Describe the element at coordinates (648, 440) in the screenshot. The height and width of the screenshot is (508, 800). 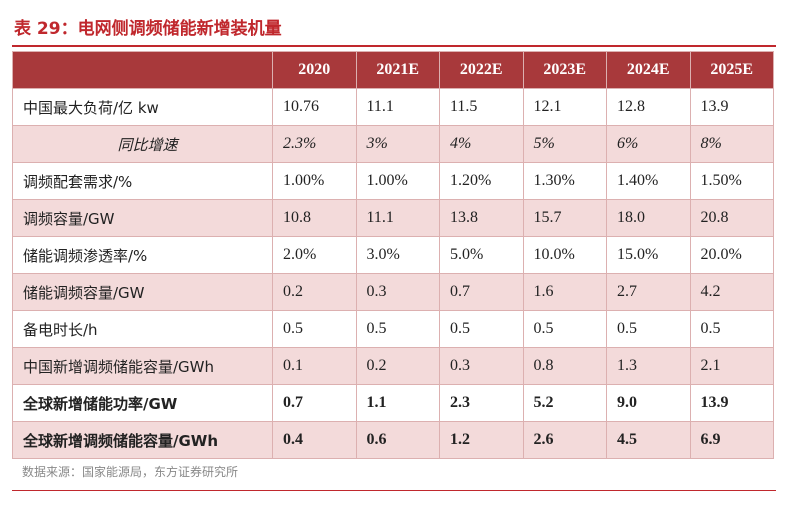
I see `cell: 4.5` at that location.